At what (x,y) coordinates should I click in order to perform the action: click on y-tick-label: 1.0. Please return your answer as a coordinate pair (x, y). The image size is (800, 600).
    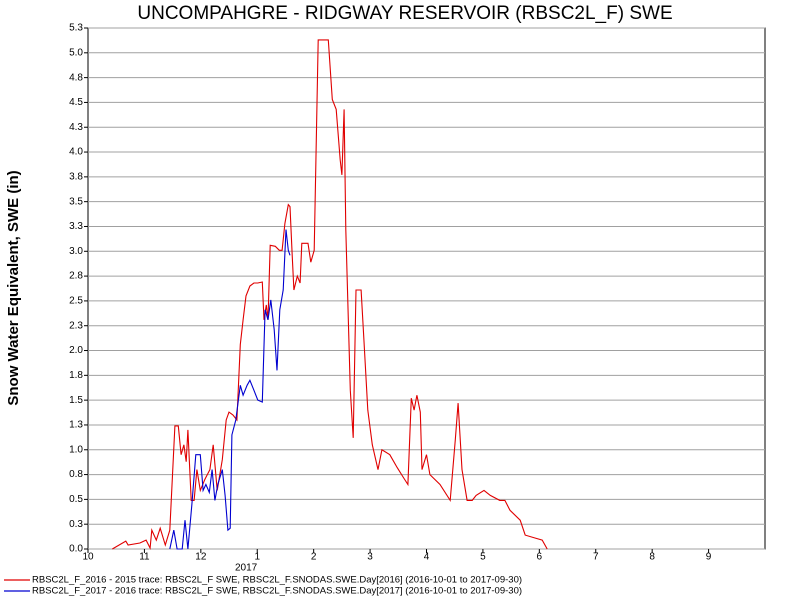
    Looking at the image, I should click on (76, 449).